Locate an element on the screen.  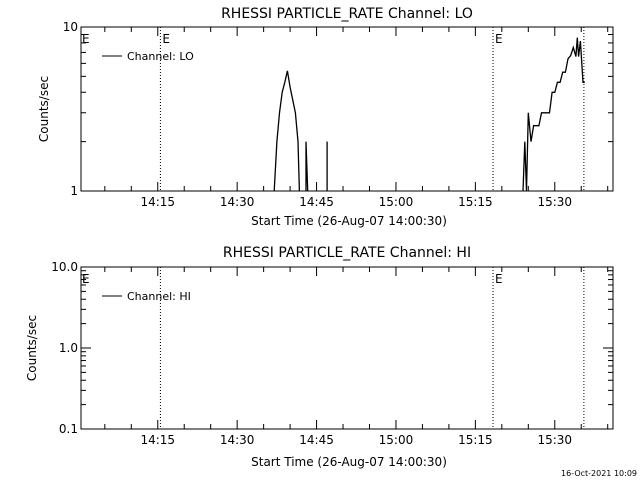
y-tick-label: 10 is located at coordinates (70, 27).